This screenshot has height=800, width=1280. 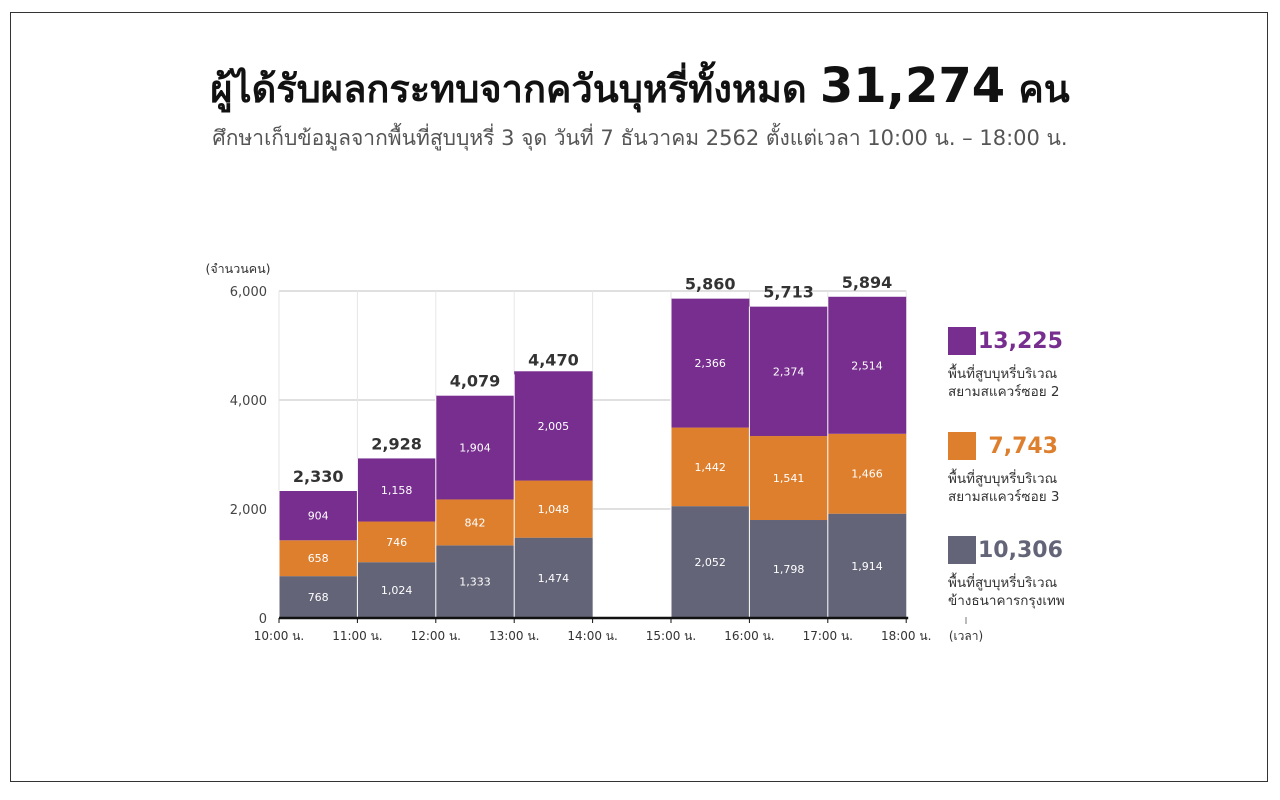 I want to click on segment-value-label: 842, so click(x=475, y=522).